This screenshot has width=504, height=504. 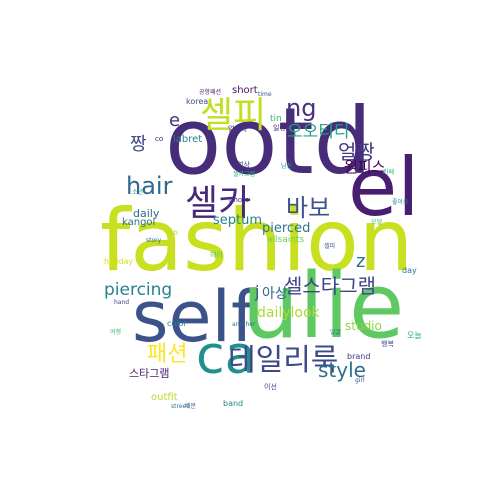 What do you see at coordinates (377, 222) in the screenshot?
I see `word-model: 모델` at bounding box center [377, 222].